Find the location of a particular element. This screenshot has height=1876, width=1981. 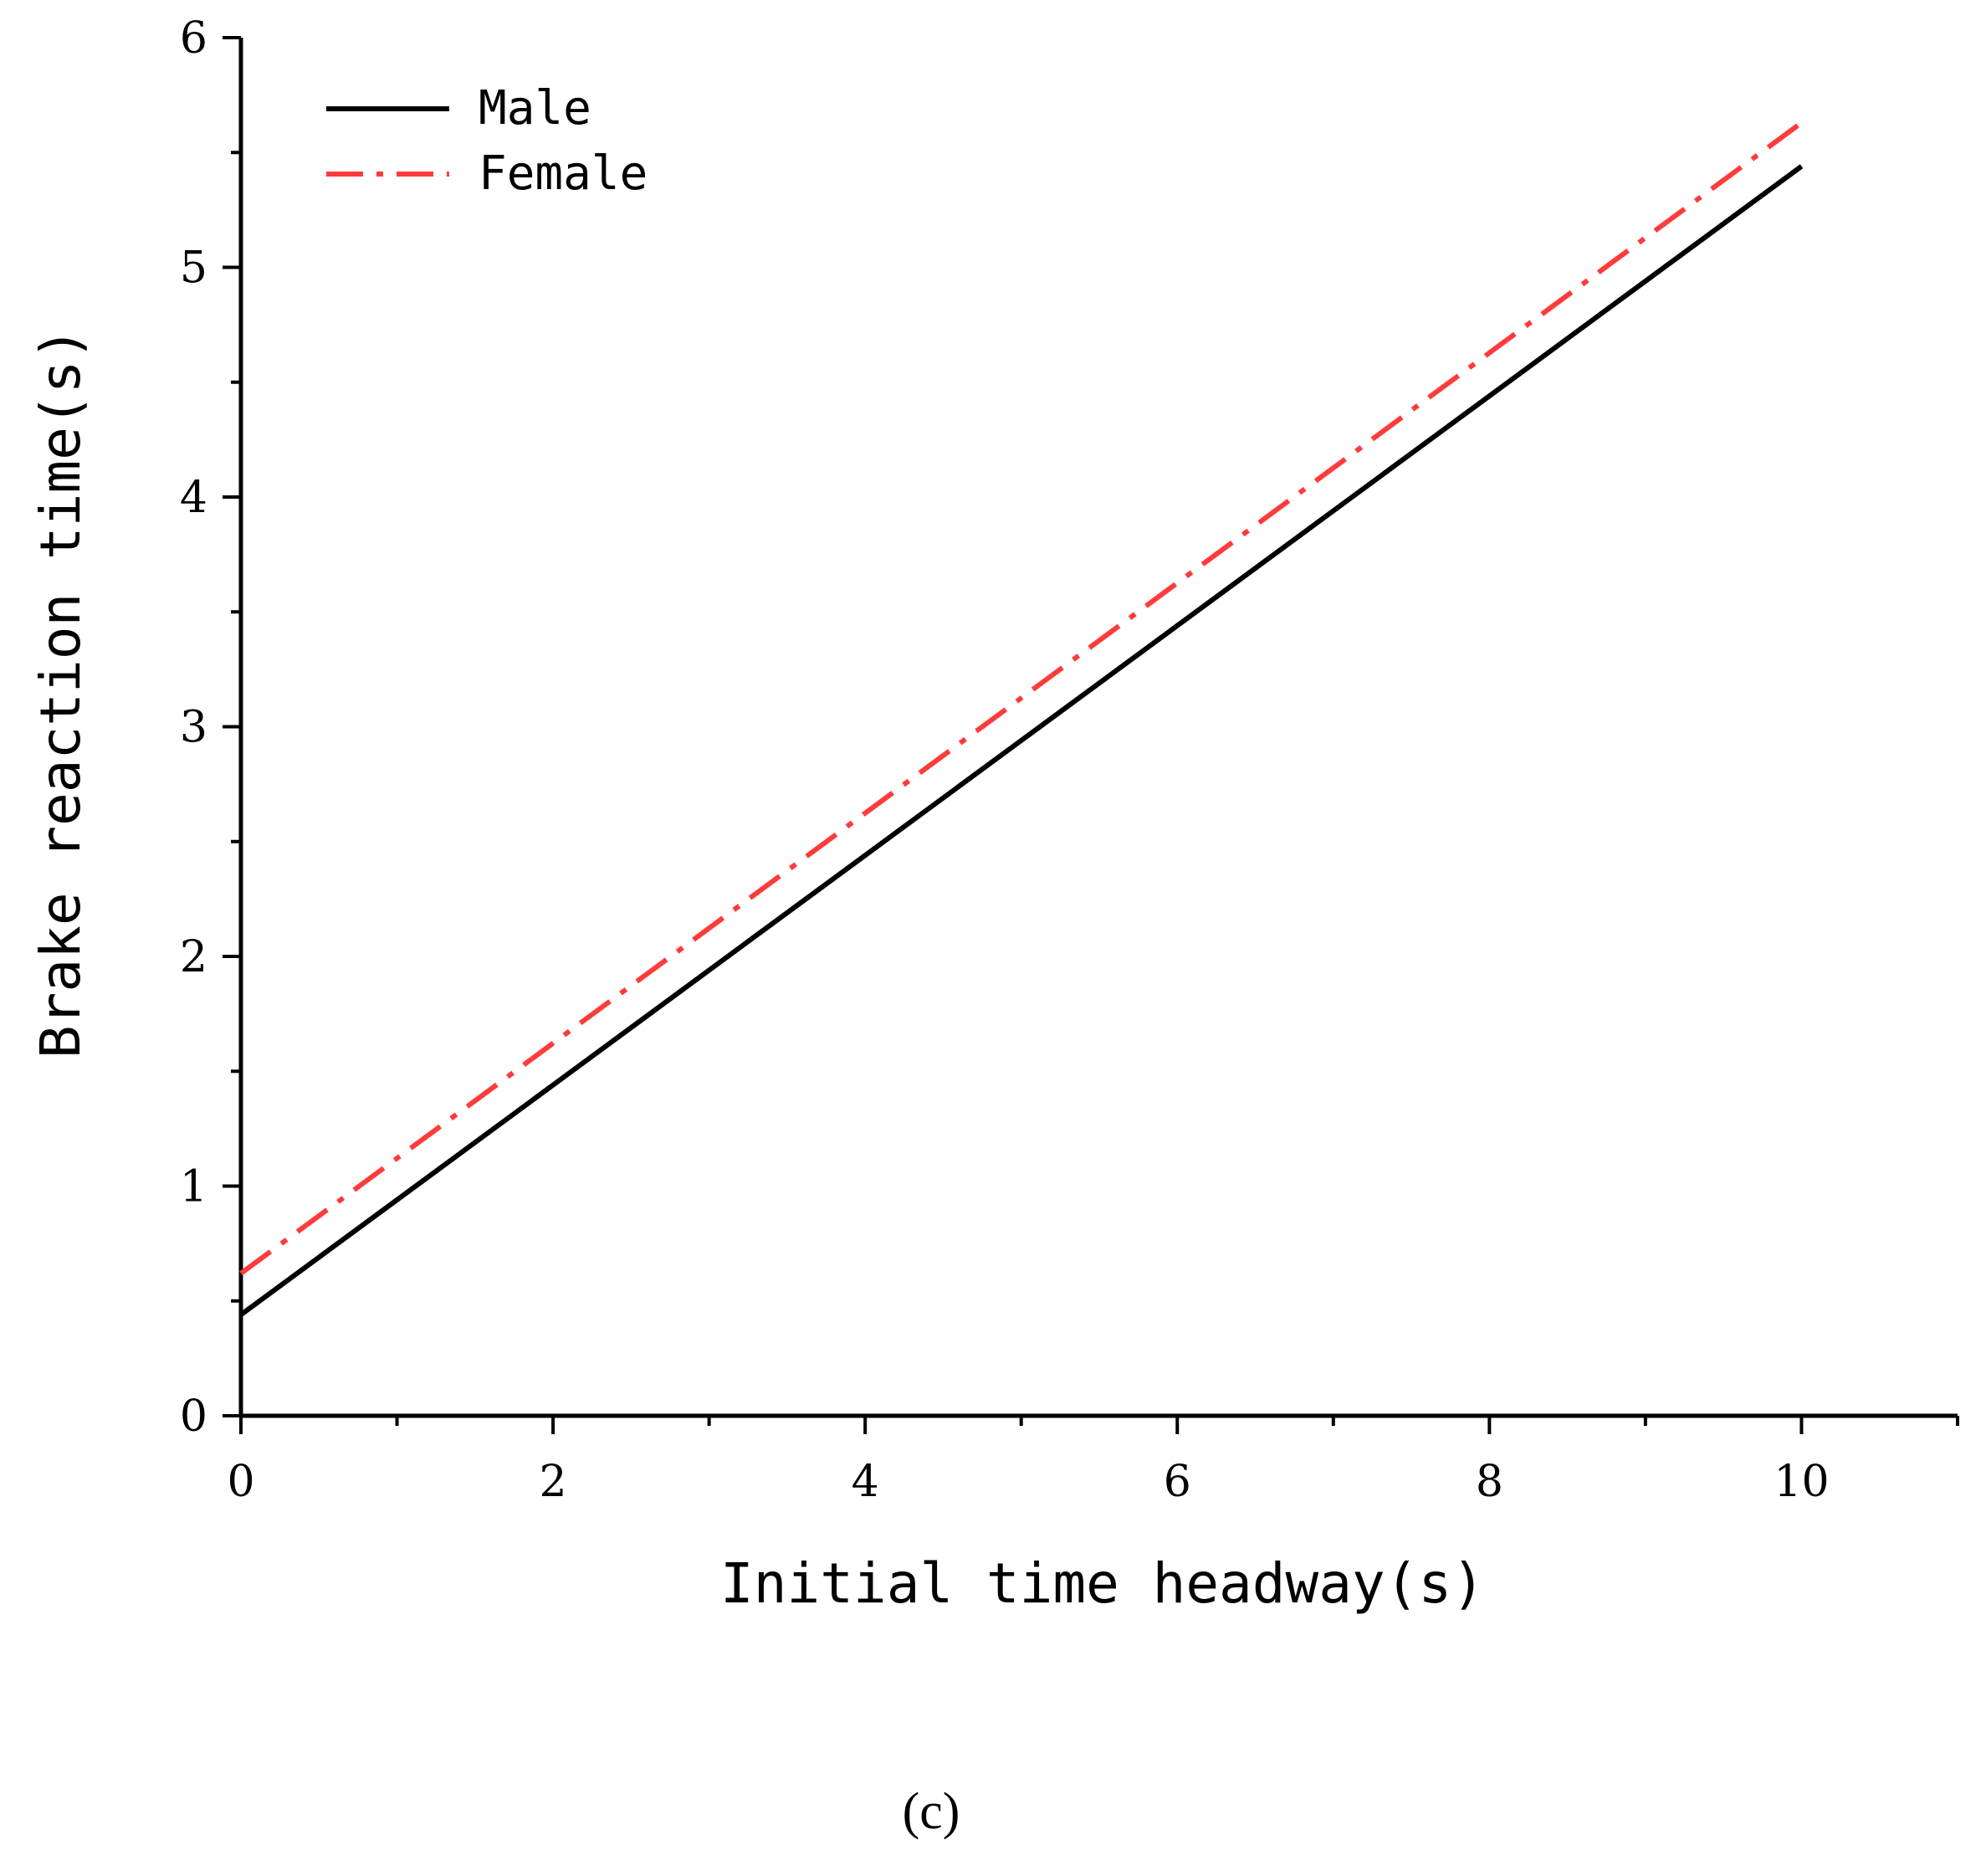

x-tick-label: 4 is located at coordinates (865, 1482).